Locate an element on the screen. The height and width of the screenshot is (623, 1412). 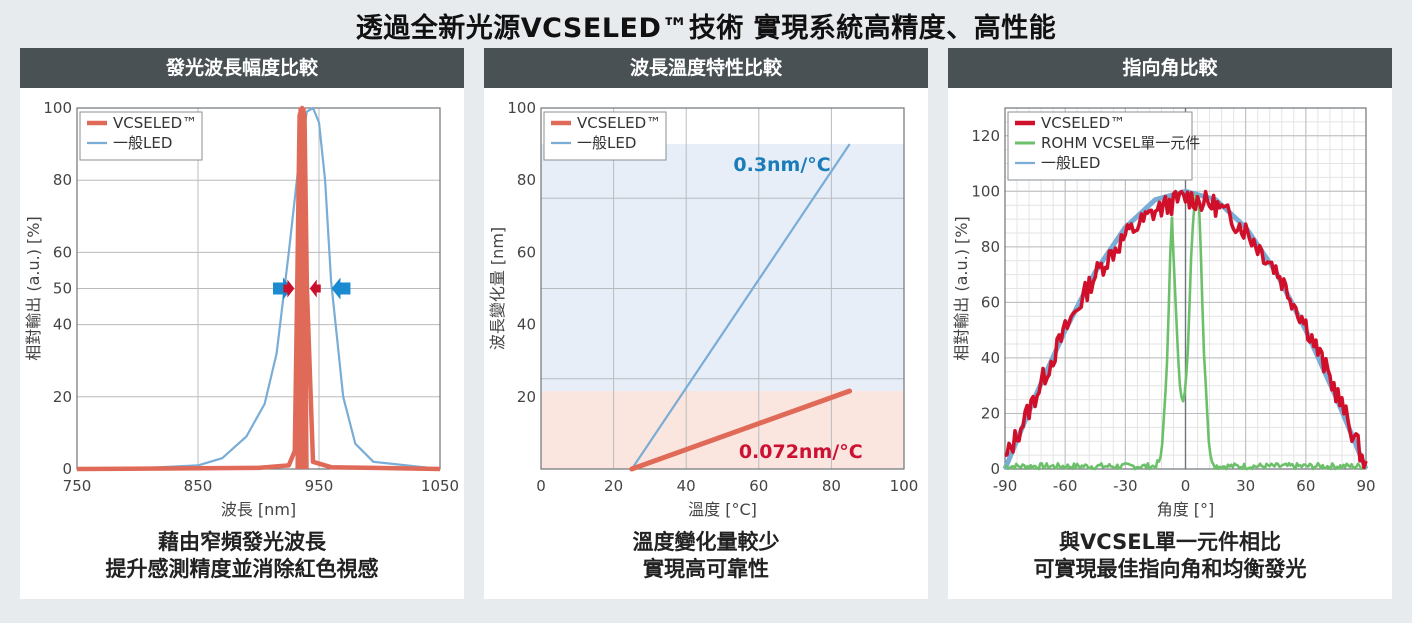
slope-label-led: 0.3nm/°C is located at coordinates (781, 165).